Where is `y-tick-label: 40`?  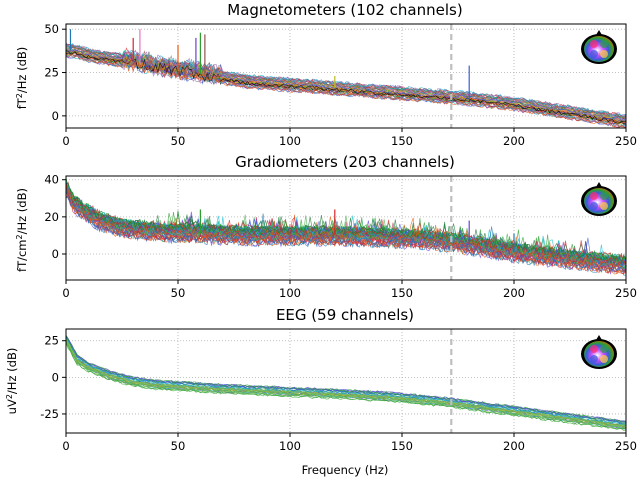
y-tick-label: 40 is located at coordinates (51, 180).